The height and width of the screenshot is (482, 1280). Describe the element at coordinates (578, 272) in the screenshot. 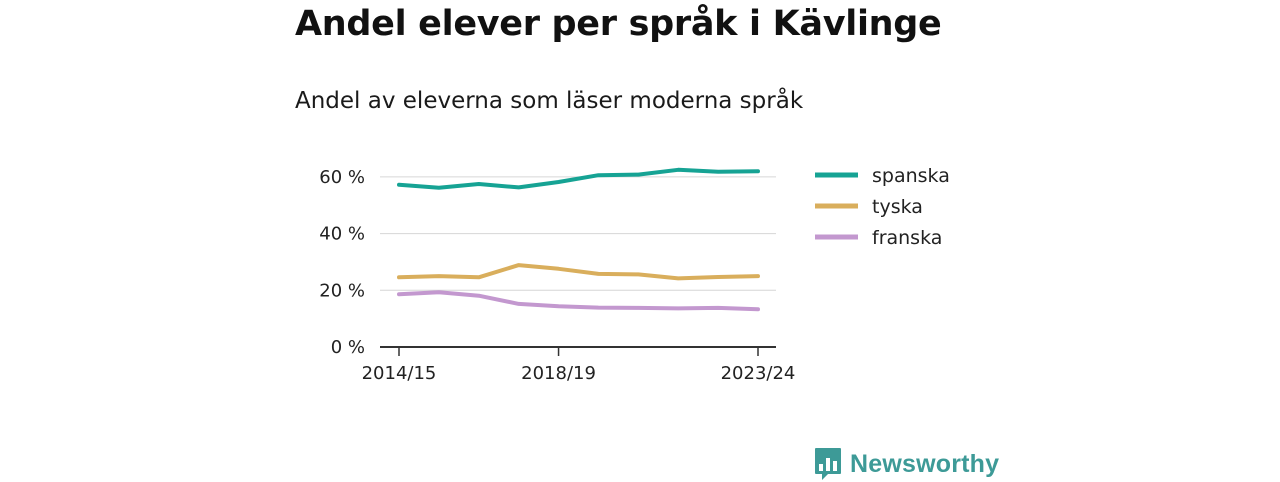

I see `series-line-tyska` at that location.